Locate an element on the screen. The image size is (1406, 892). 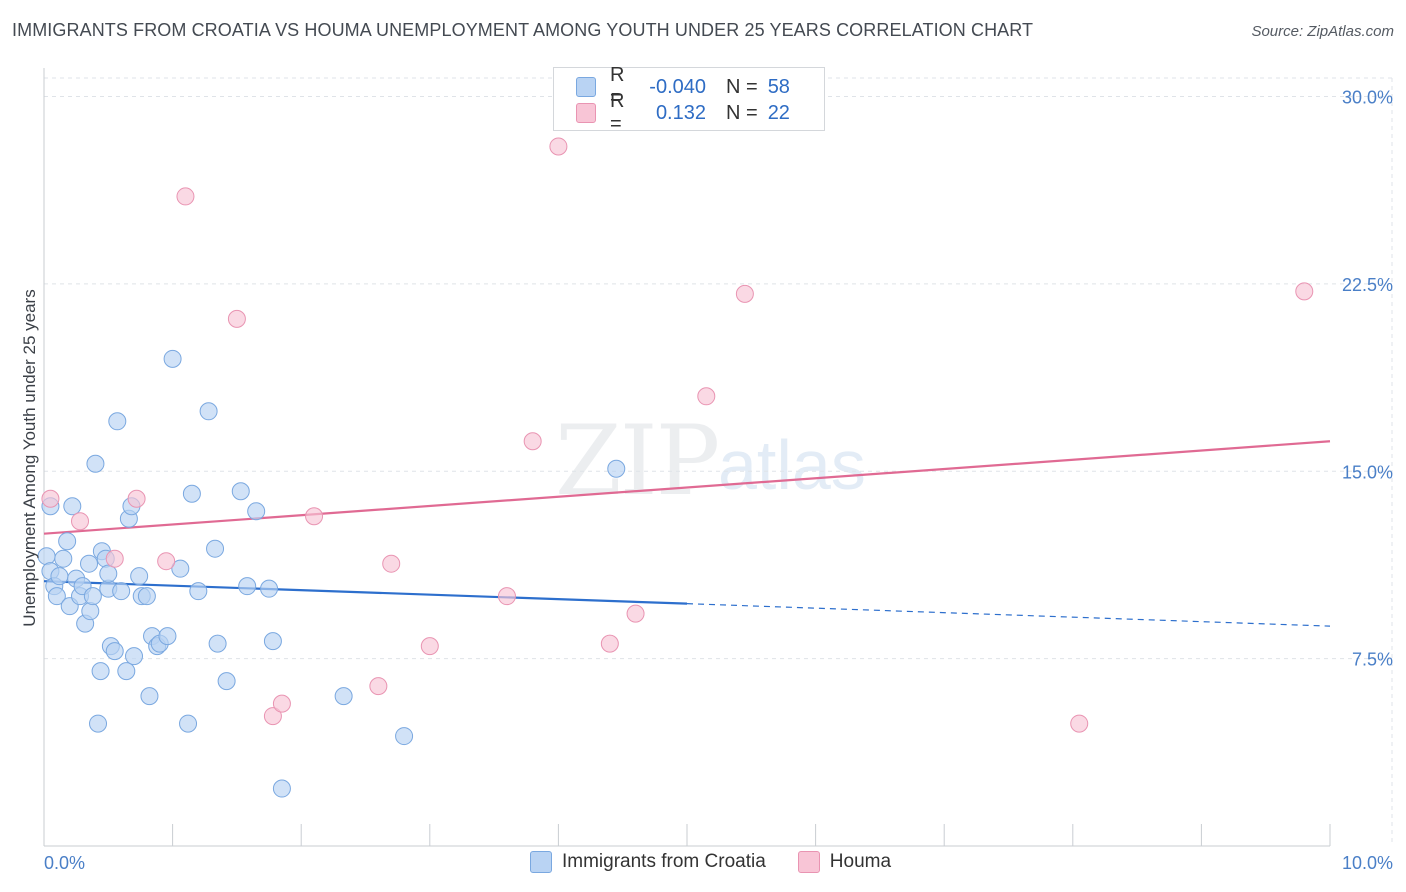
watermark-atlas: atlas is located at coordinates (792, 465).